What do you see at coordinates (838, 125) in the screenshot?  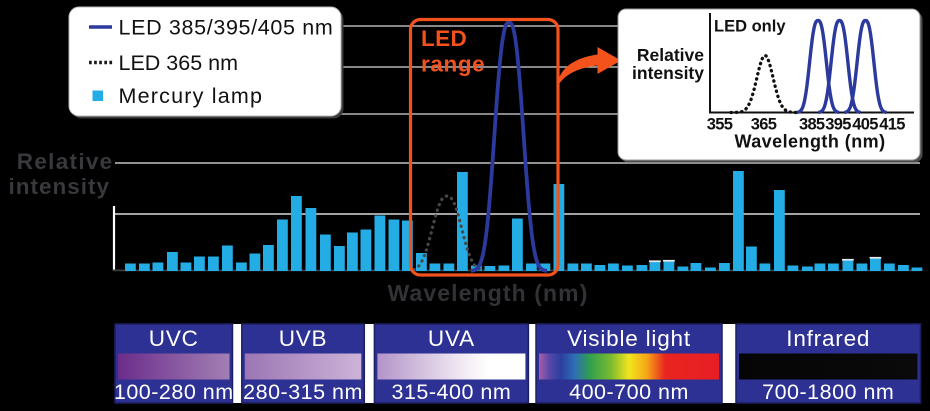 I see `svg-text: 395` at bounding box center [838, 125].